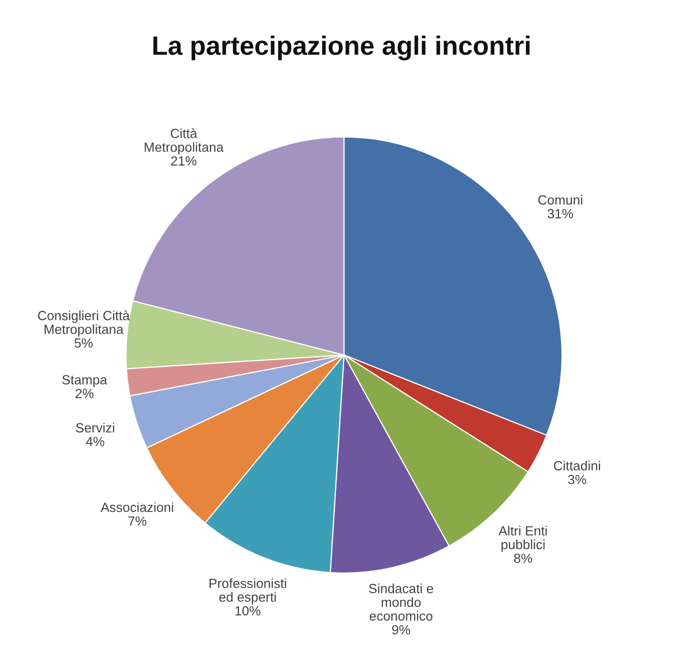 The height and width of the screenshot is (652, 683). I want to click on slice-label: Consiglieri Città Metropolitana, so click(84, 323).